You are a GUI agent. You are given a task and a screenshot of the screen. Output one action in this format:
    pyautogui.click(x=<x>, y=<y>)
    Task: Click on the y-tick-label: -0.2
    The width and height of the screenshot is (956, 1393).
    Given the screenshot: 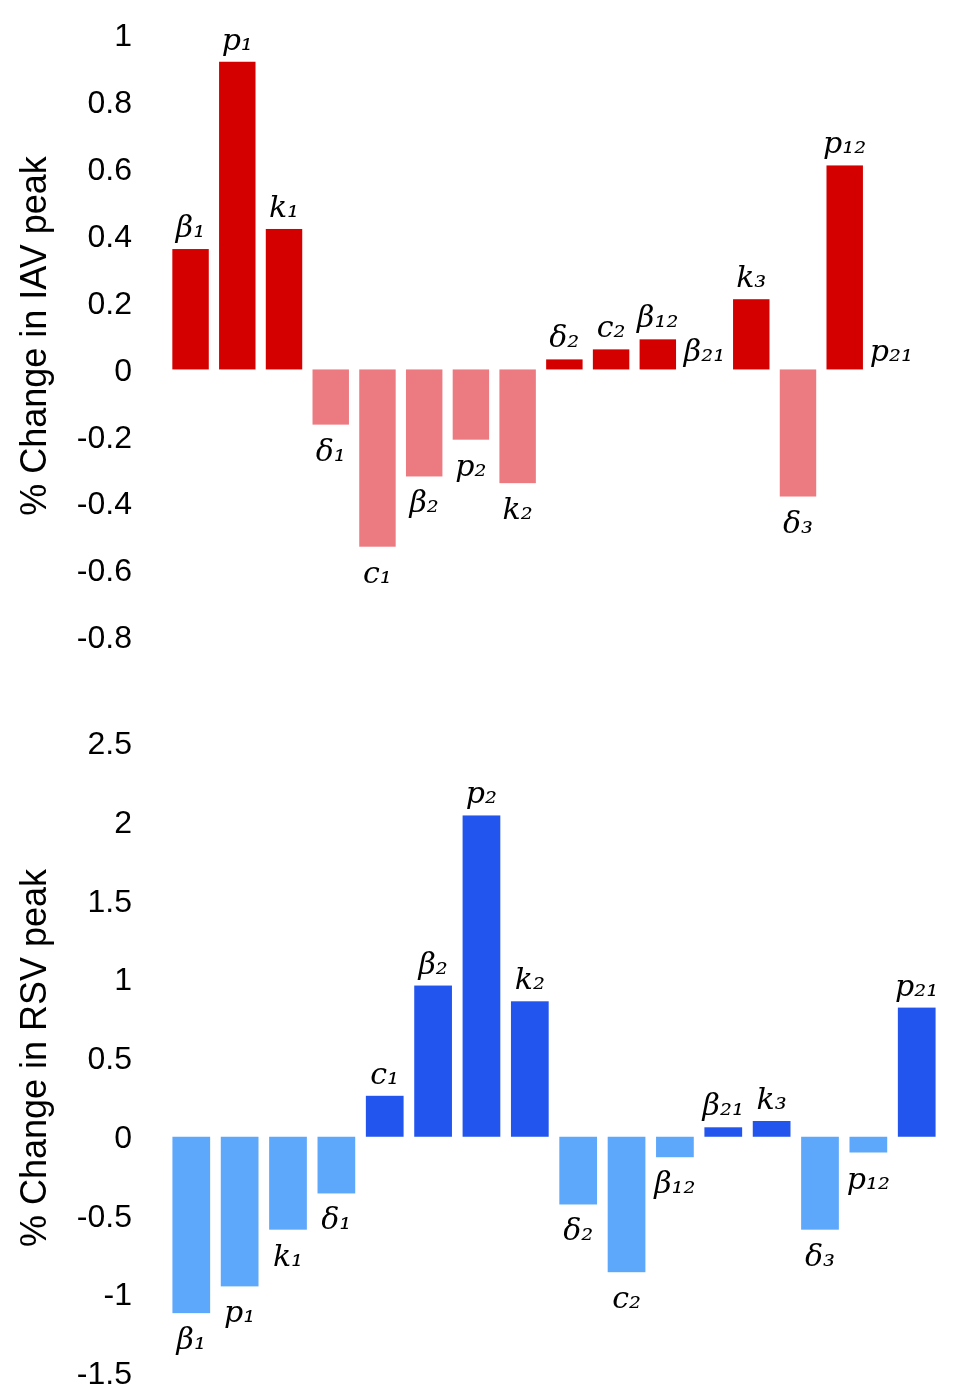 What is the action you would take?
    pyautogui.click(x=104, y=436)
    